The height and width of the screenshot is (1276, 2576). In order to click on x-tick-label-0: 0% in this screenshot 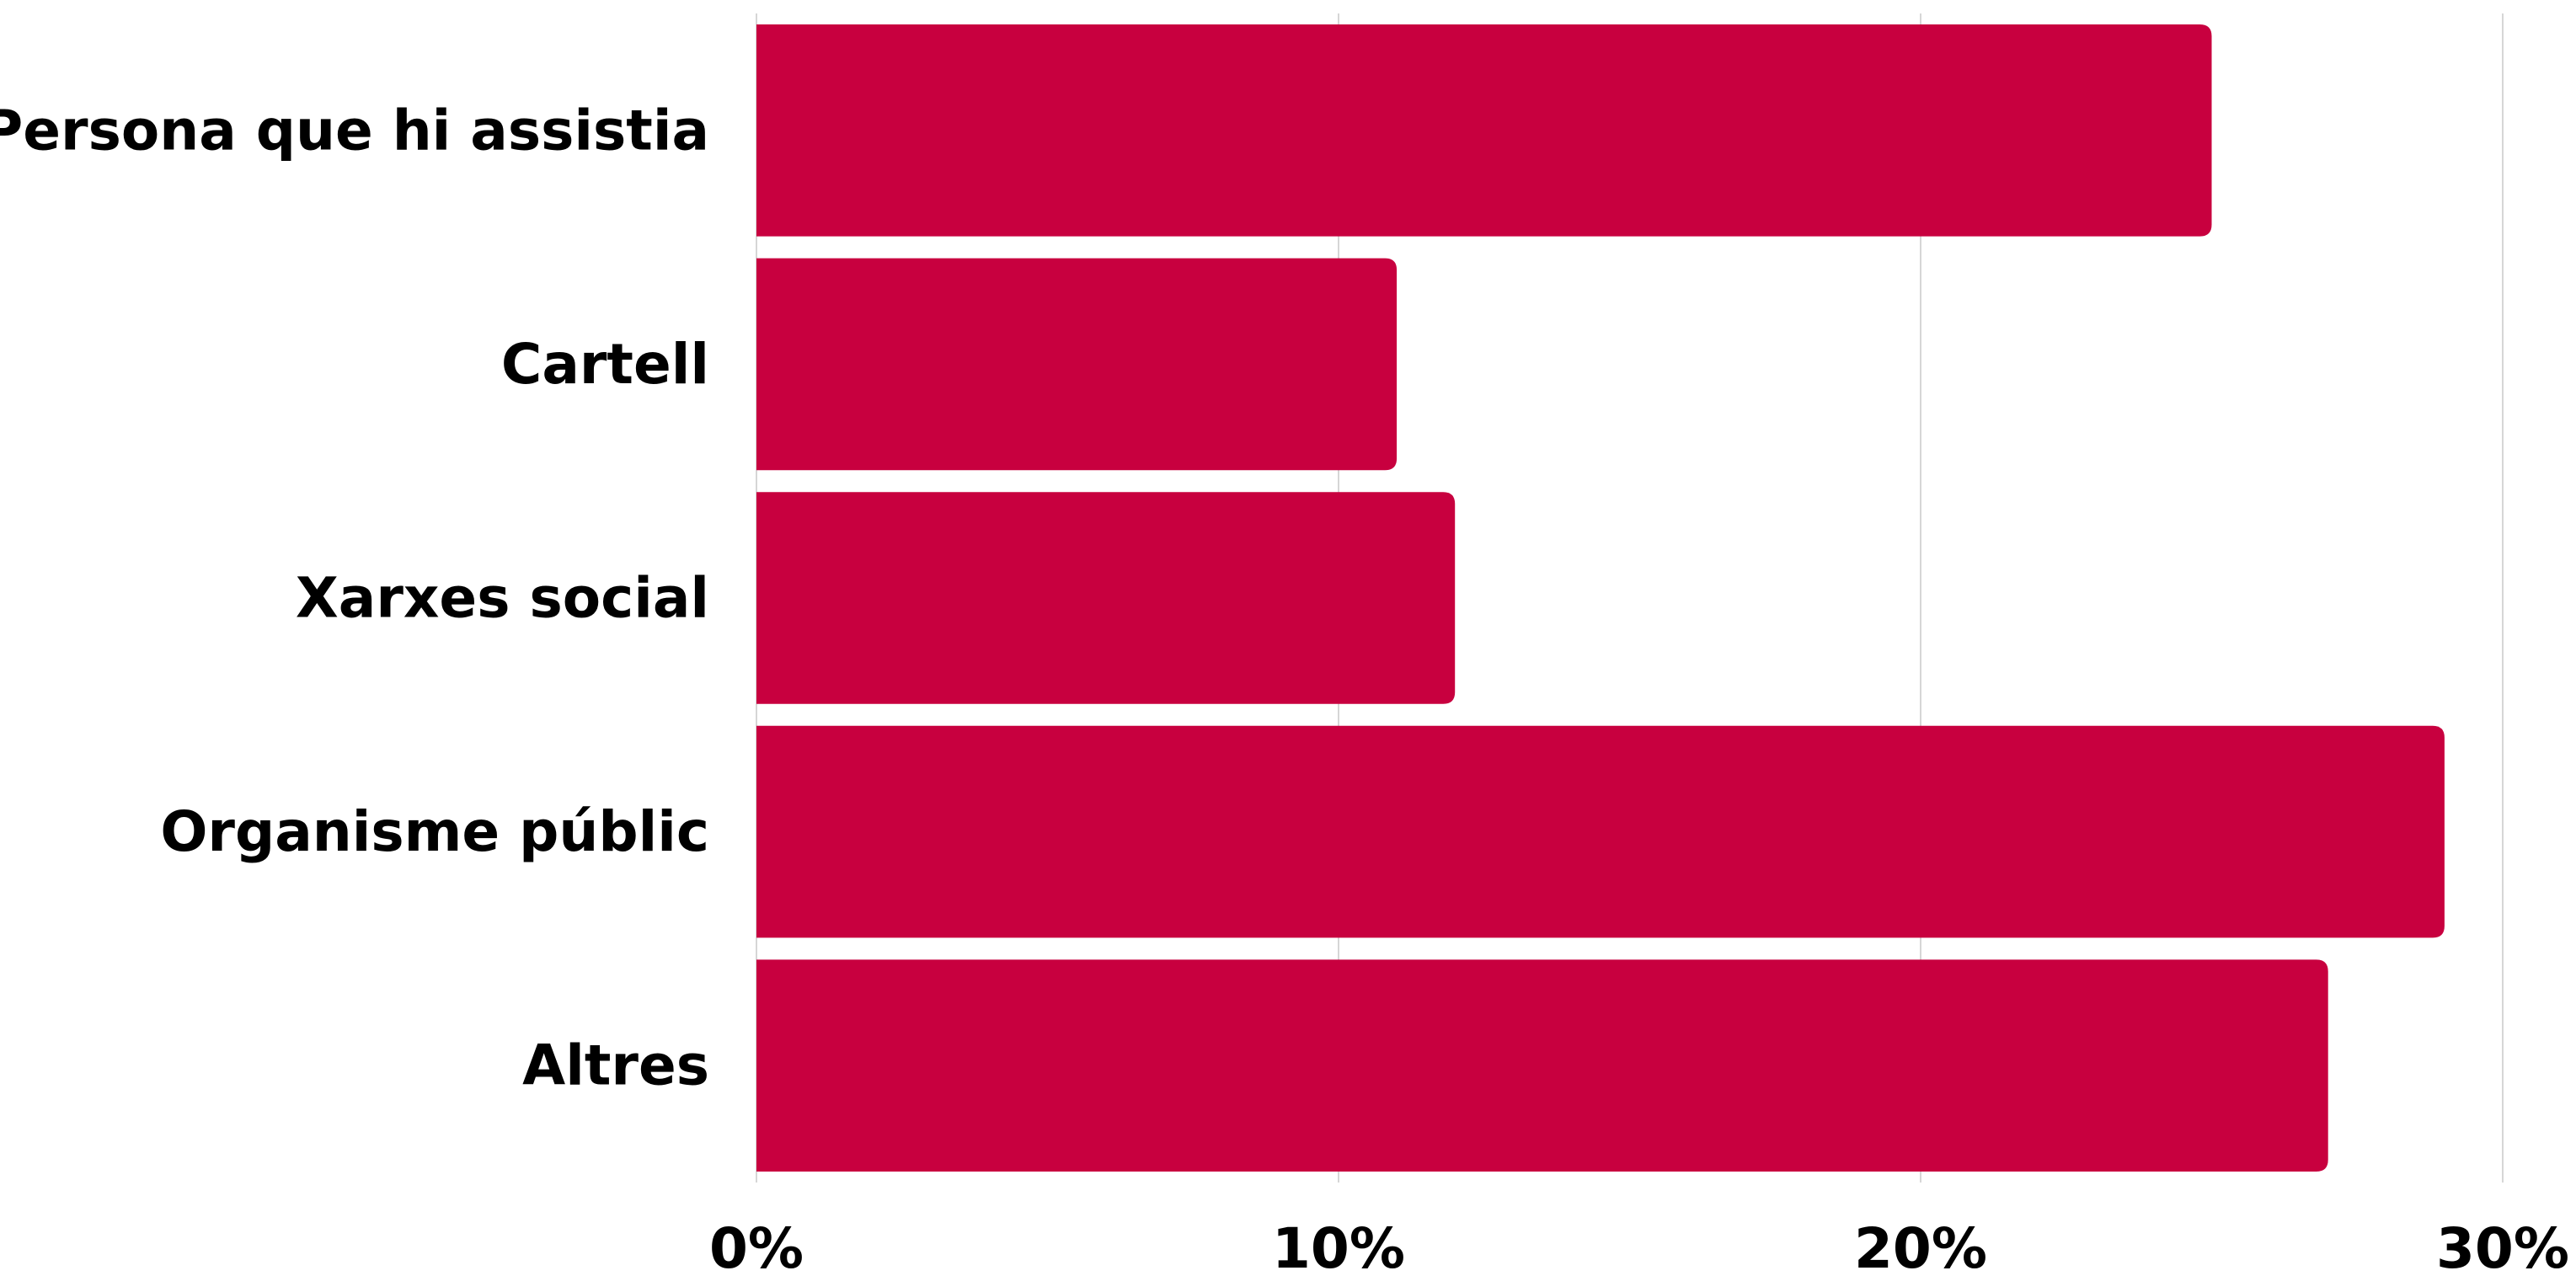, I will do `click(756, 1246)`.